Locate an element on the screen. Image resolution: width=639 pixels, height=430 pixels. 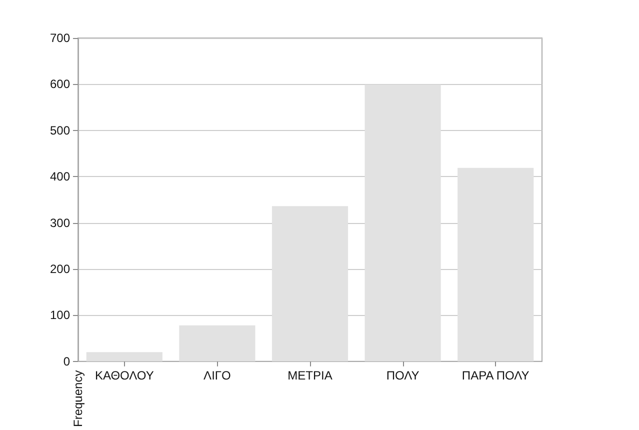
y-tick-label: 100 is located at coordinates (60, 315).